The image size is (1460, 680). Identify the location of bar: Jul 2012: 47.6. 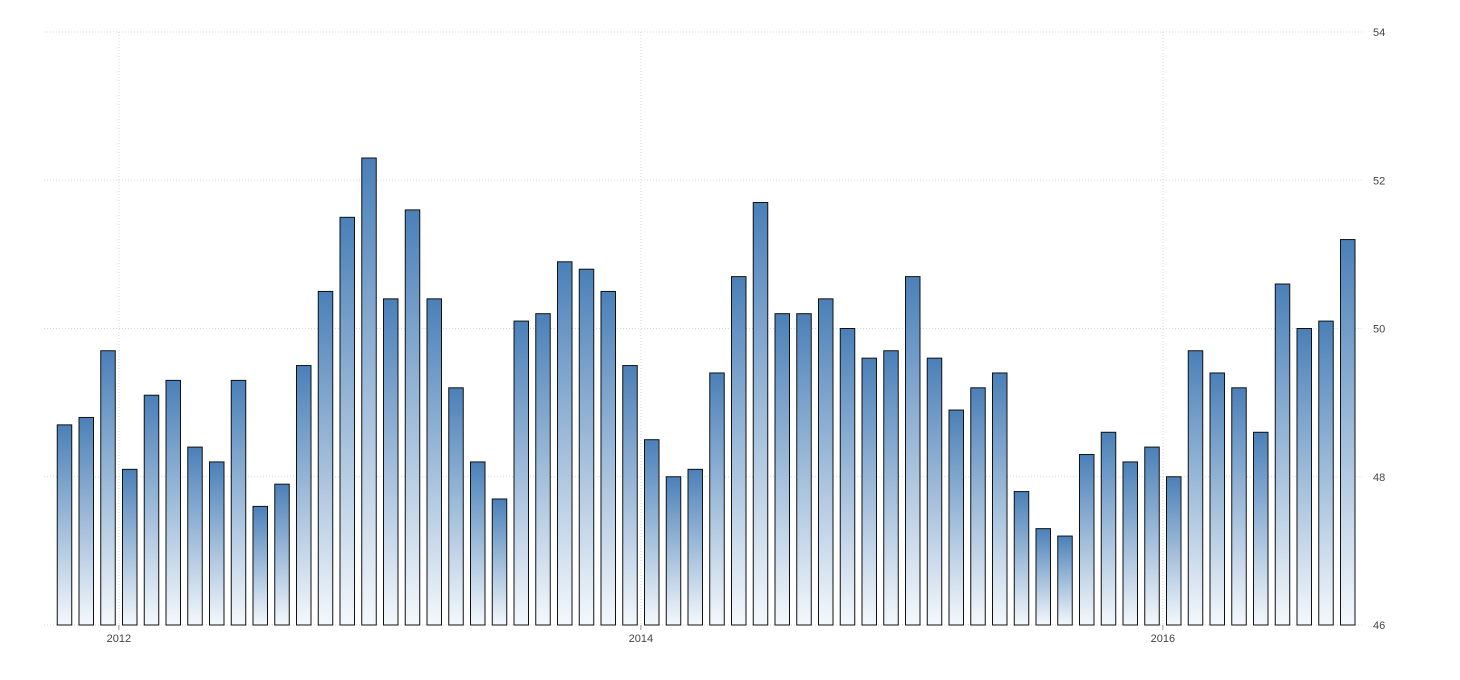
(260, 565).